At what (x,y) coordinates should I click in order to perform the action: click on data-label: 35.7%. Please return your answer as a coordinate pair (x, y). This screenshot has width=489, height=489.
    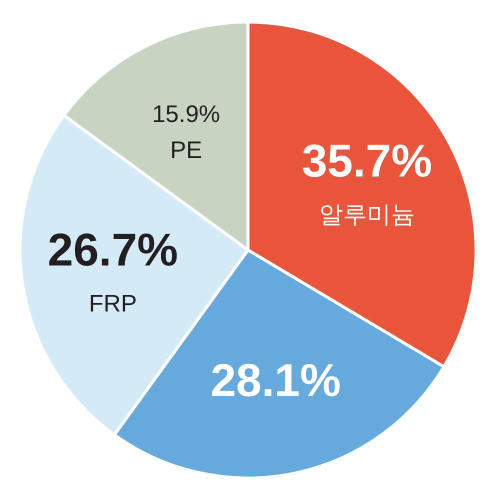
    Looking at the image, I should click on (367, 160).